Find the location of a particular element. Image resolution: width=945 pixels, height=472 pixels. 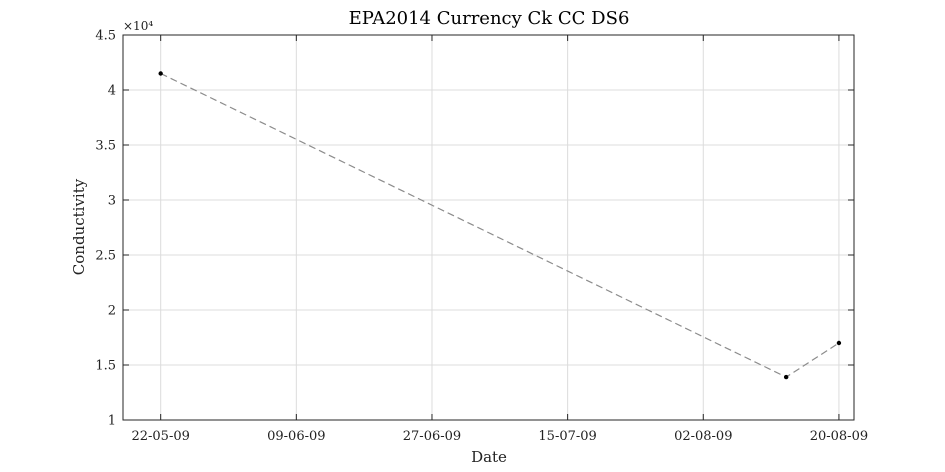

x-tick-label: 02-08-09 is located at coordinates (703, 436).